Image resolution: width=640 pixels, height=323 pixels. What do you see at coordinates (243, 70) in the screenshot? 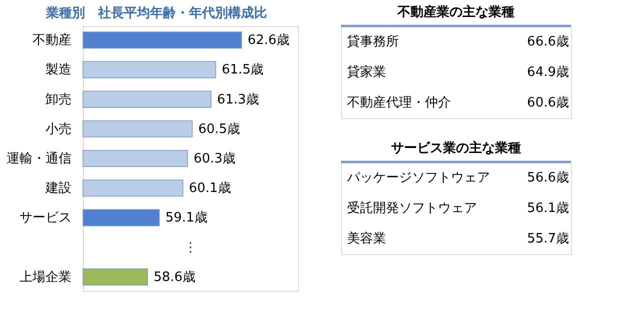
I see `data-label: 61.5歳` at bounding box center [243, 70].